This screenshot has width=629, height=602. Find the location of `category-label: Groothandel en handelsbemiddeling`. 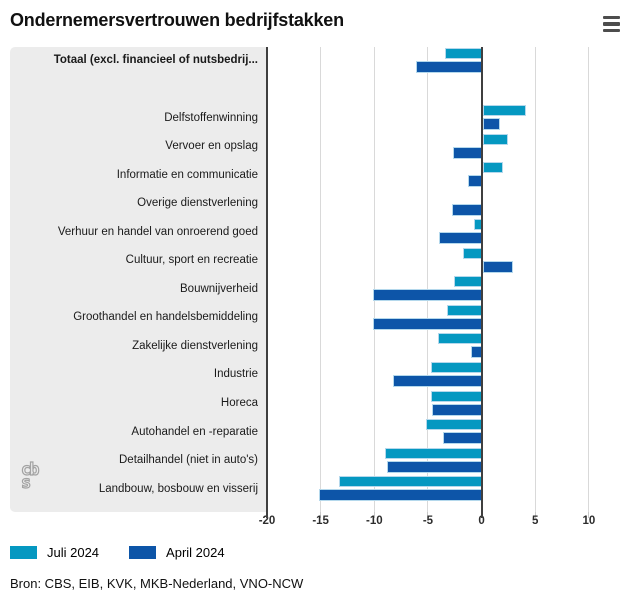

category-label: Groothandel en handelsbemiddeling is located at coordinates (165, 317).